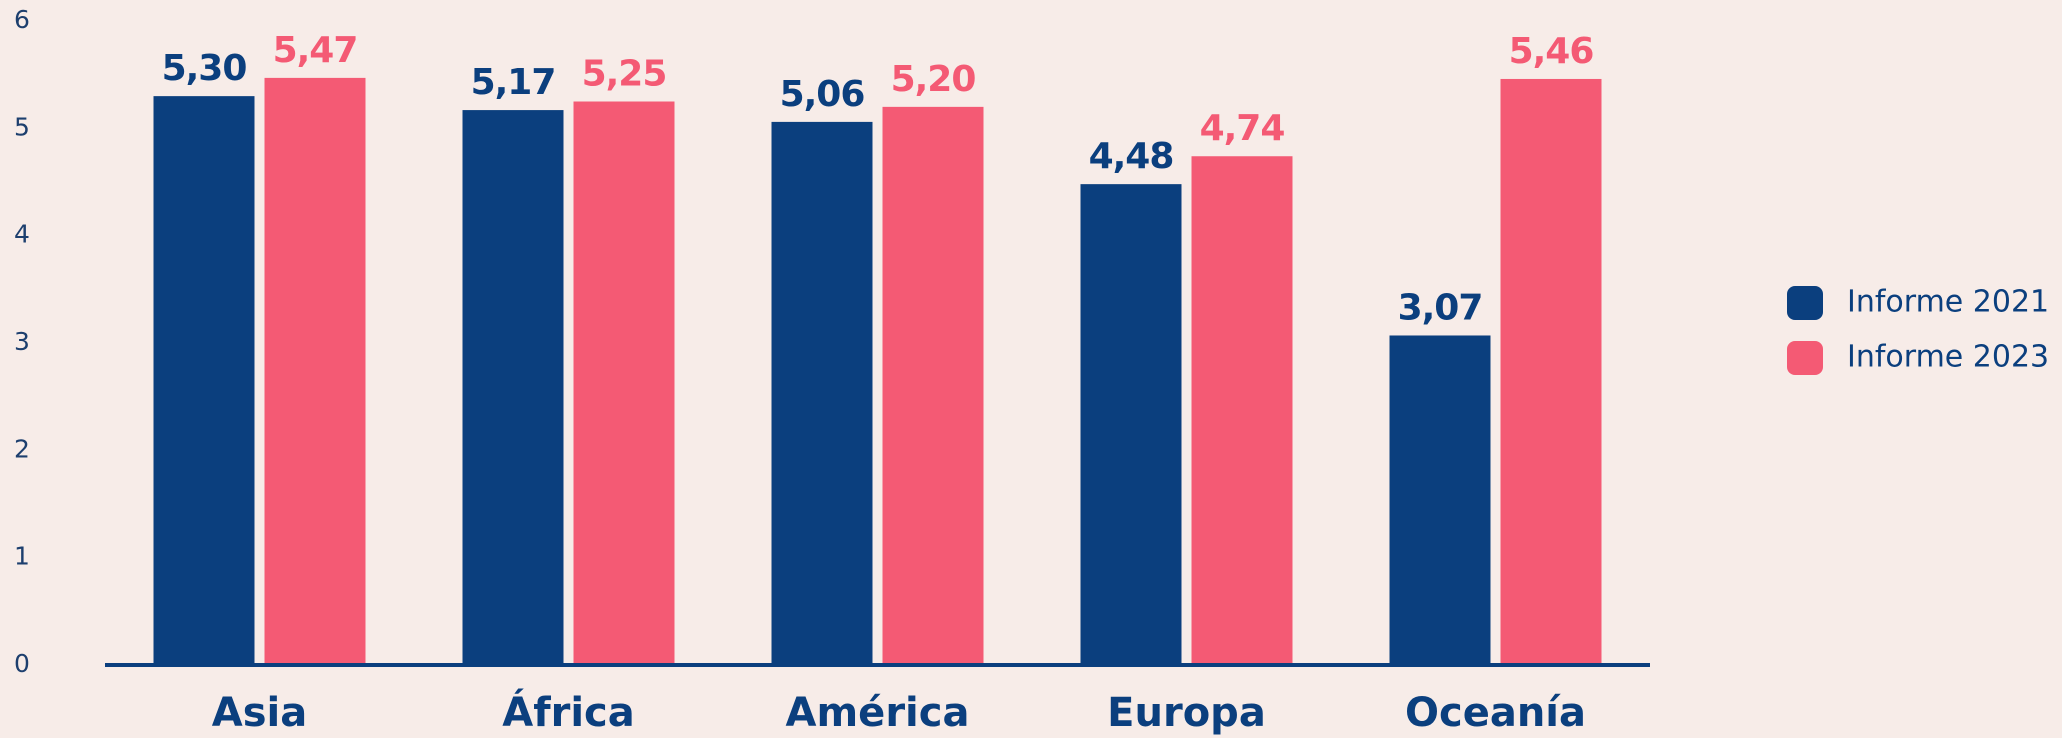  Describe the element at coordinates (568, 712) in the screenshot. I see `x-tick-label: África` at that location.